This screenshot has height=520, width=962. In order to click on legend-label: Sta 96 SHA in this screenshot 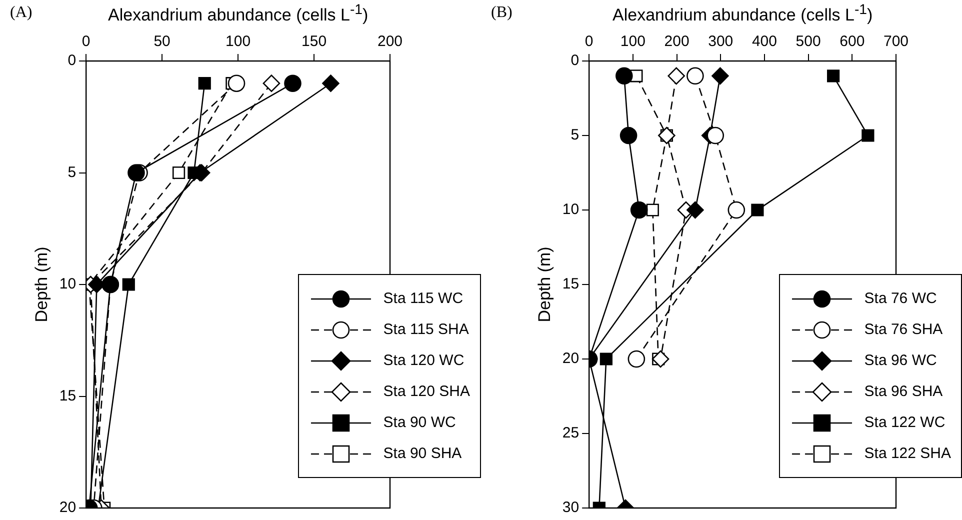, I will do `click(903, 391)`.